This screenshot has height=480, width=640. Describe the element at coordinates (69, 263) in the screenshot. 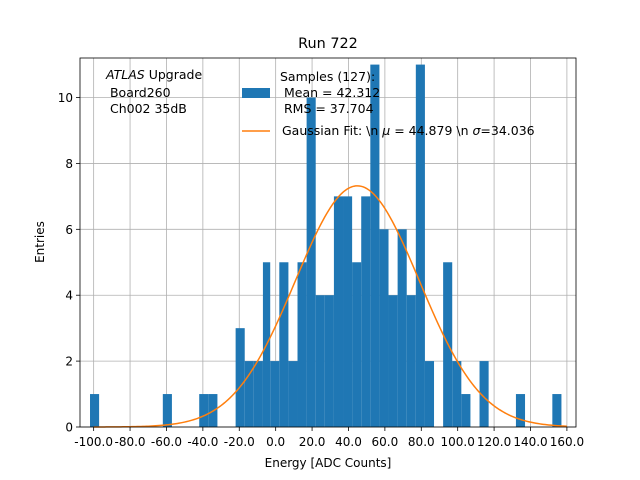

I see `y-axis-ticks: 0 2 4 6 8 10` at that location.